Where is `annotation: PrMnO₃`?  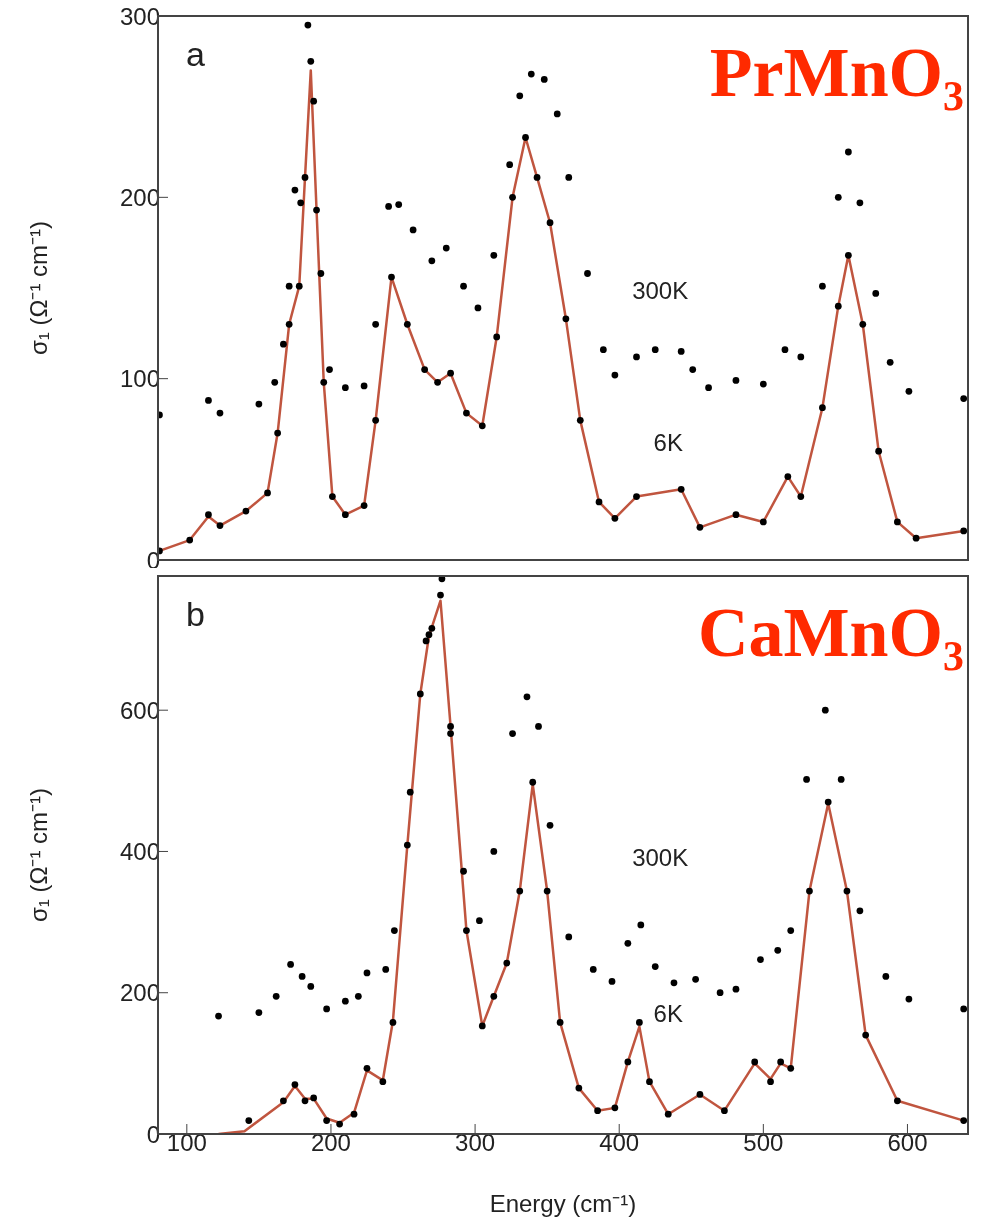 annotation: PrMnO₃ is located at coordinates (836, 72).